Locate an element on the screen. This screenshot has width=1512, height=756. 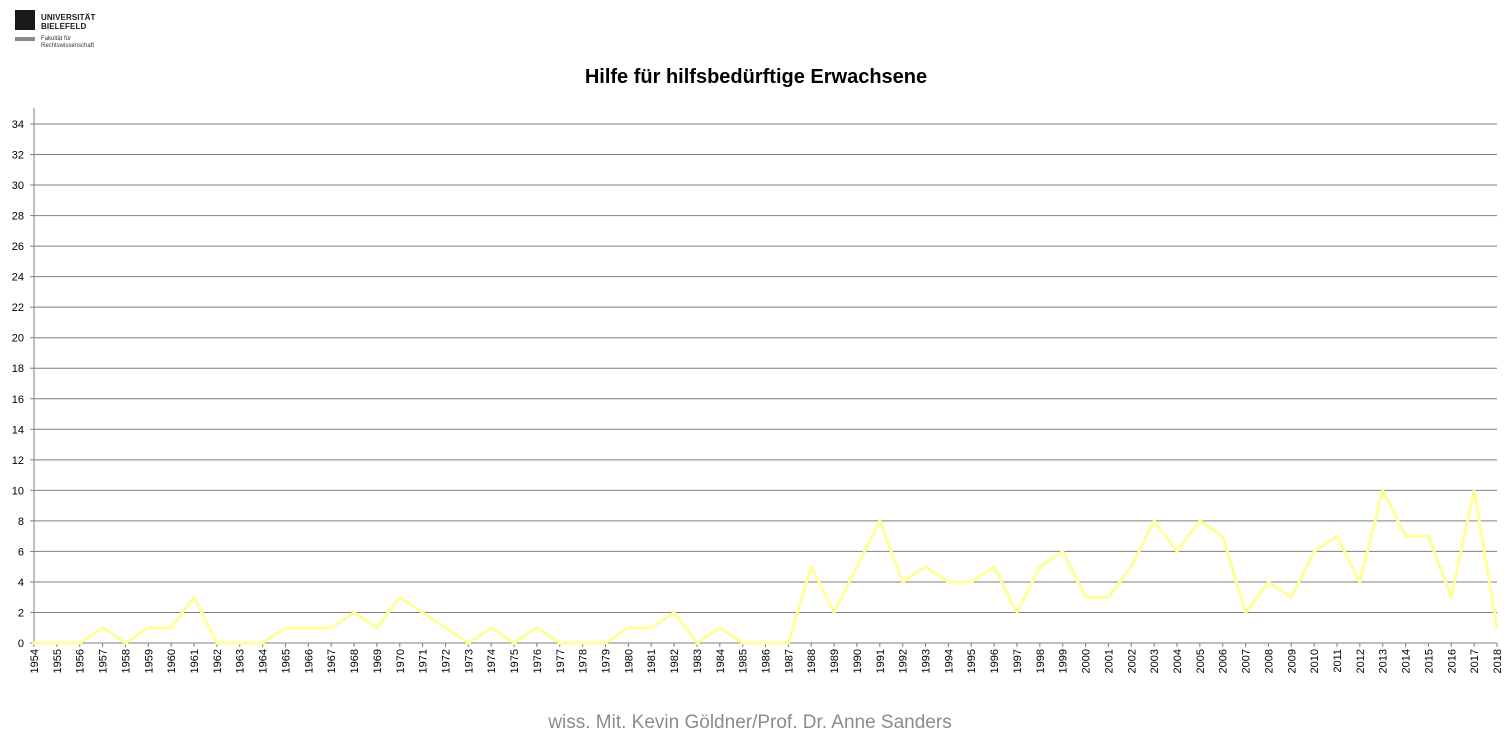
x-tick-label: 1976 is located at coordinates (538, 661).